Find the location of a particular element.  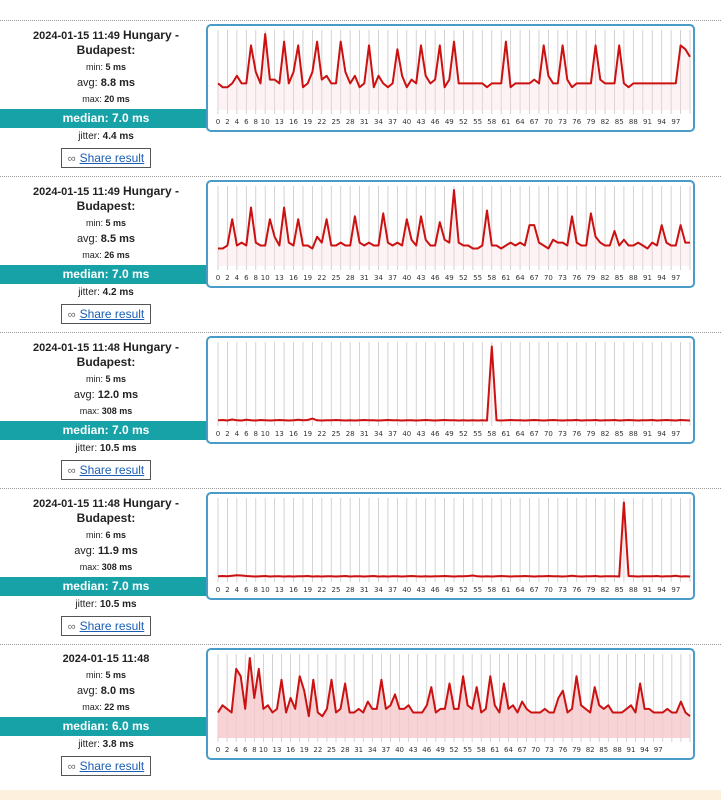

result-timestamp: 2024-01-15 11:48 is located at coordinates (106, 659).